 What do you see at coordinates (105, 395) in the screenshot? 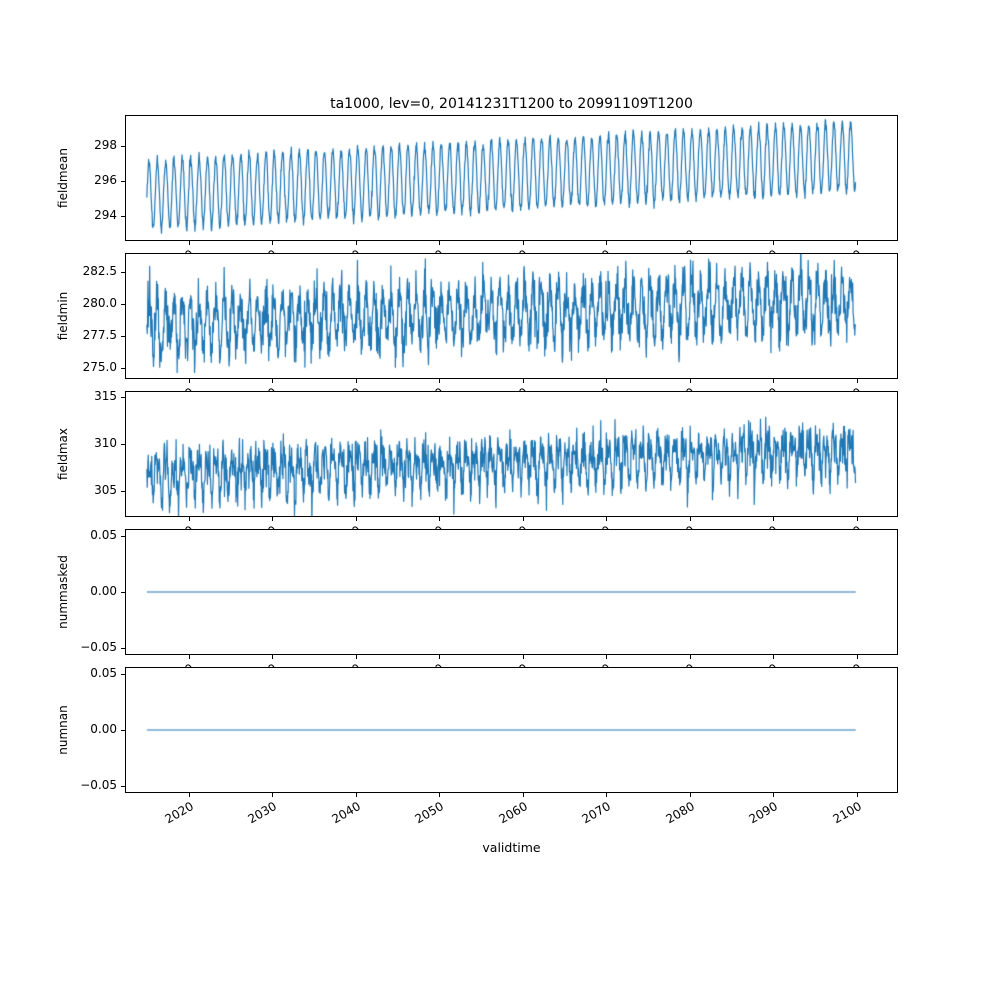
I see `y-tick-label: 315` at bounding box center [105, 395].